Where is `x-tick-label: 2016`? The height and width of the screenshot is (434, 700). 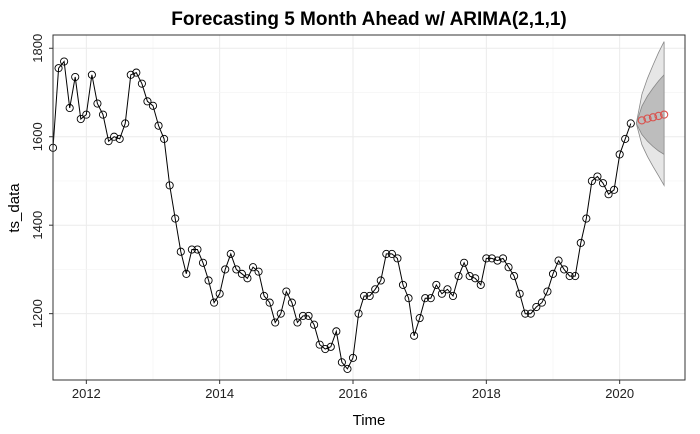 x-tick-label: 2016 is located at coordinates (353, 393).